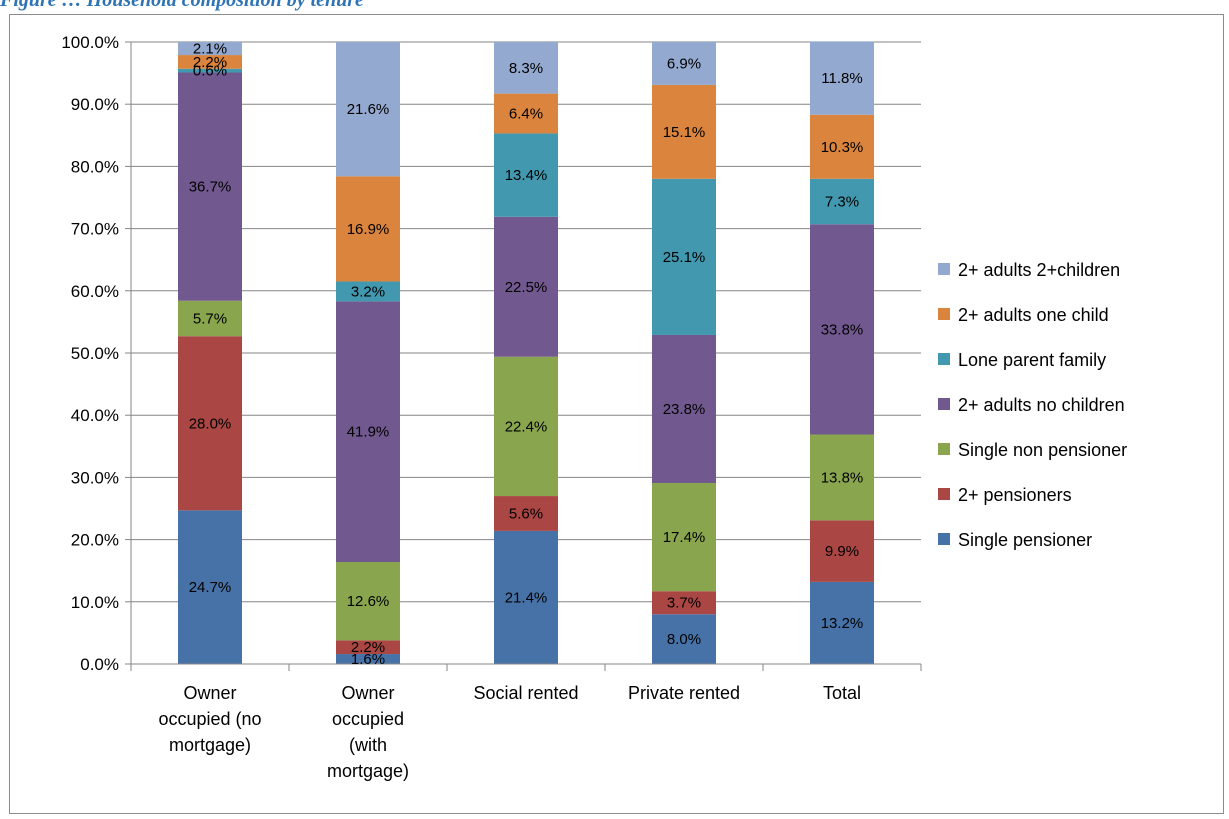 The image size is (1229, 819). What do you see at coordinates (209, 719) in the screenshot?
I see `x-category-label: Owner occupied (no mortgage)` at bounding box center [209, 719].